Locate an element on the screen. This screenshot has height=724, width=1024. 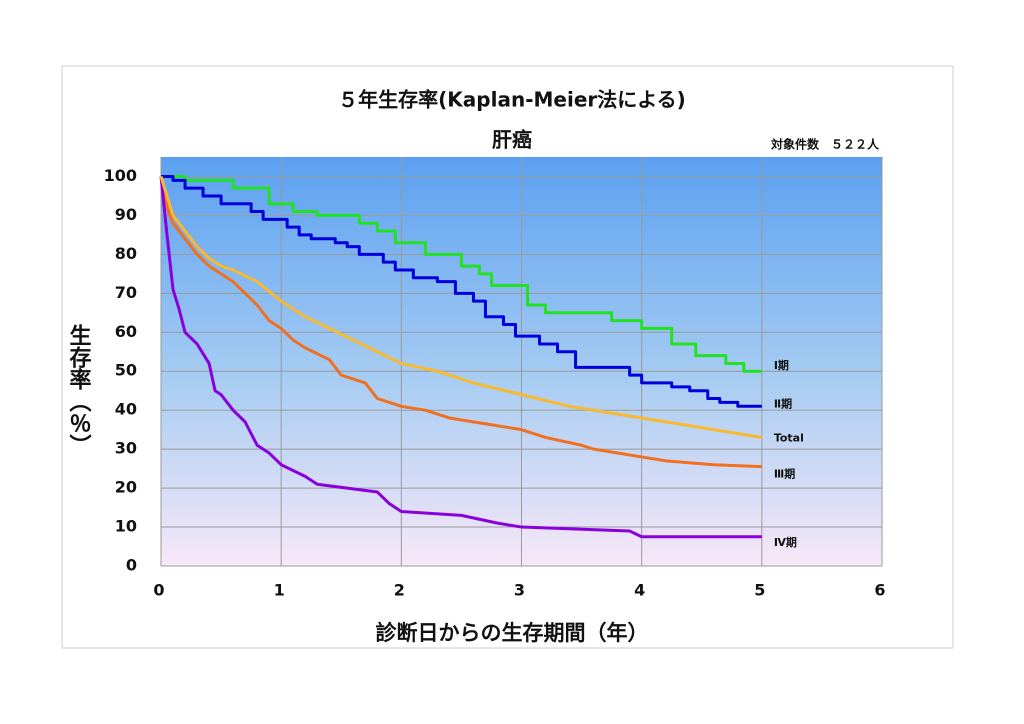
y-tick-label: 30 is located at coordinates (126, 448).